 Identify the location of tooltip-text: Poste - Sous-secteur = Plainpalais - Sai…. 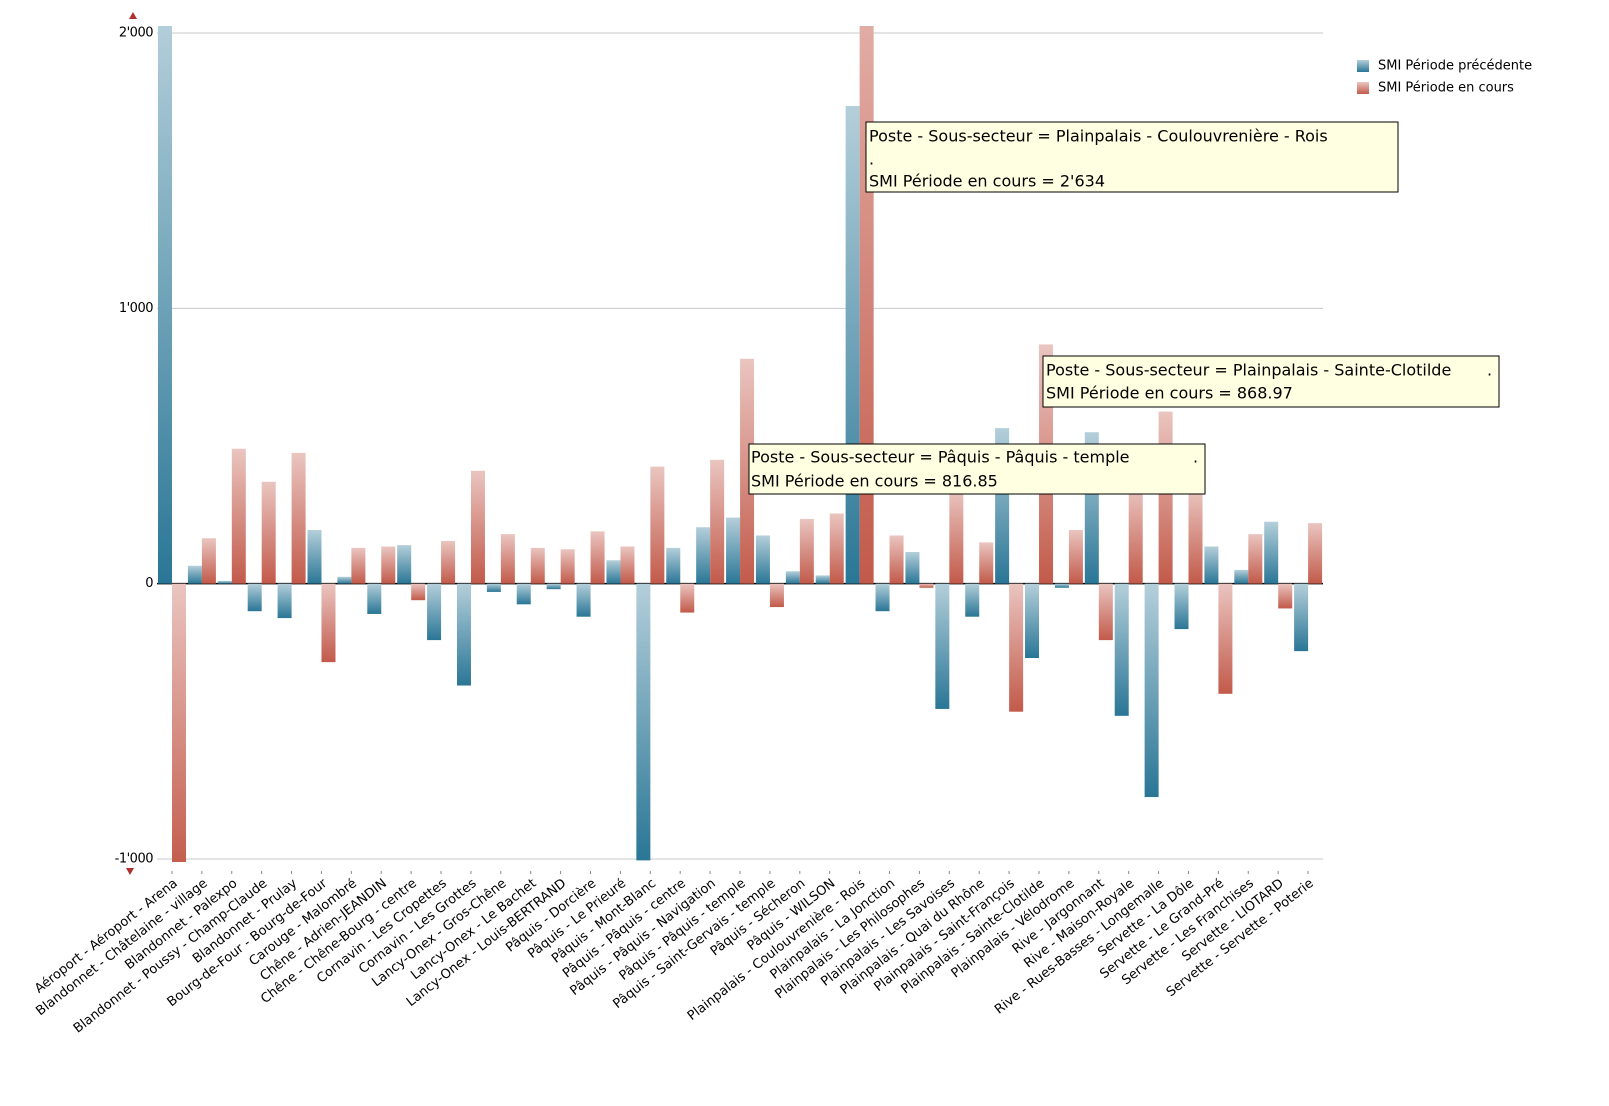
(1248, 370).